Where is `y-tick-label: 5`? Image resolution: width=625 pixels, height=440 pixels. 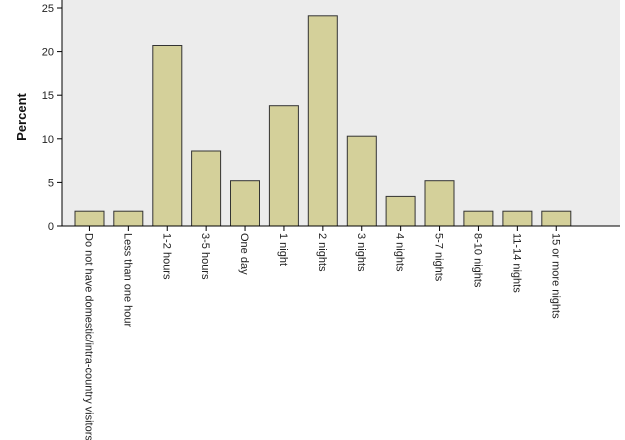
y-tick-label: 5 is located at coordinates (51, 183).